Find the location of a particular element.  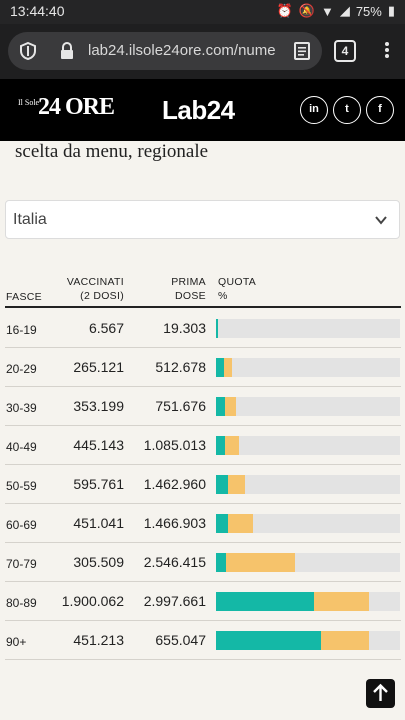

signal-icon: ◢ is located at coordinates (344, 10).